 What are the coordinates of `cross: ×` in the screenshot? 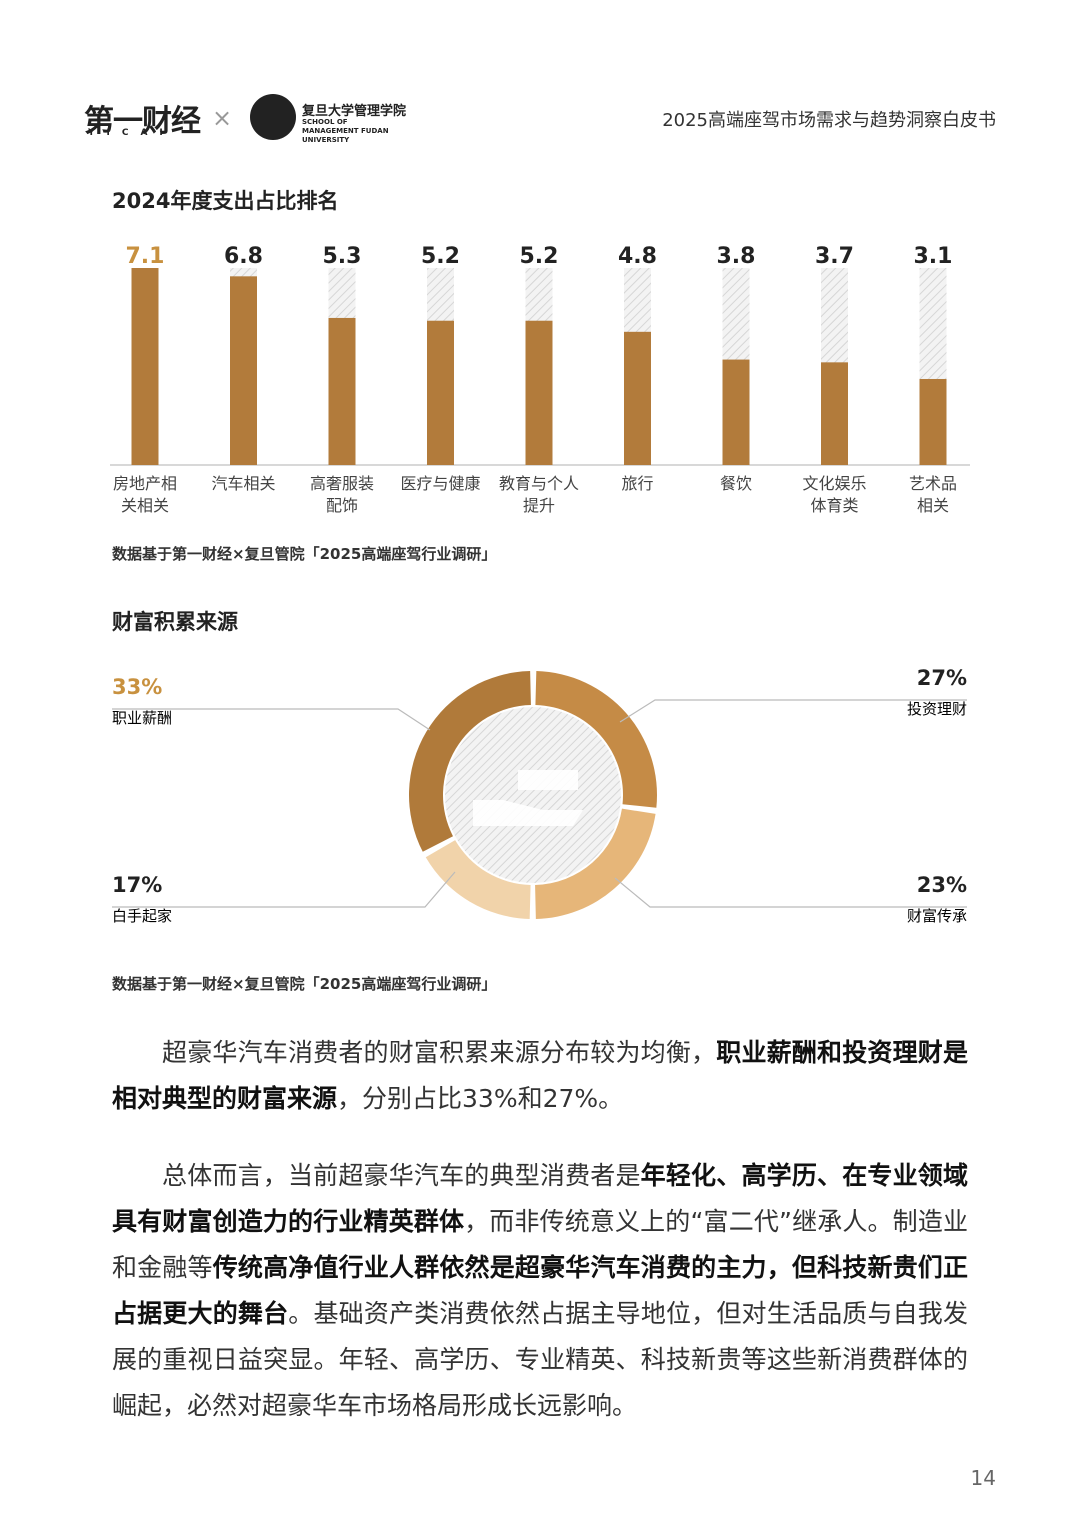 It's located at (222, 118).